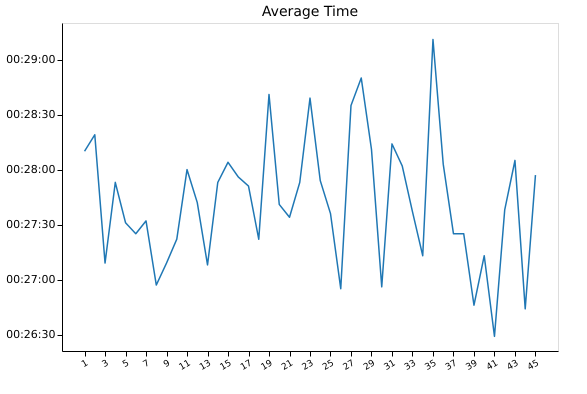  I want to click on x-tick-label: 43, so click(513, 365).